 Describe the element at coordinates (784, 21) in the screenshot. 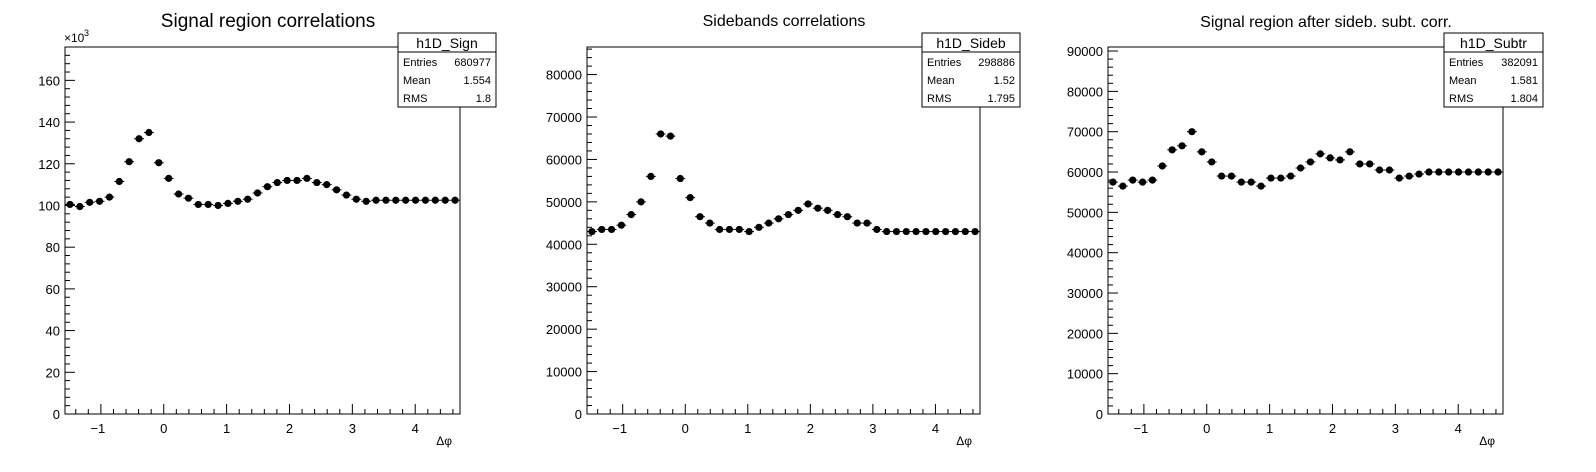

I see `chart-title: Sidebands correlations` at that location.